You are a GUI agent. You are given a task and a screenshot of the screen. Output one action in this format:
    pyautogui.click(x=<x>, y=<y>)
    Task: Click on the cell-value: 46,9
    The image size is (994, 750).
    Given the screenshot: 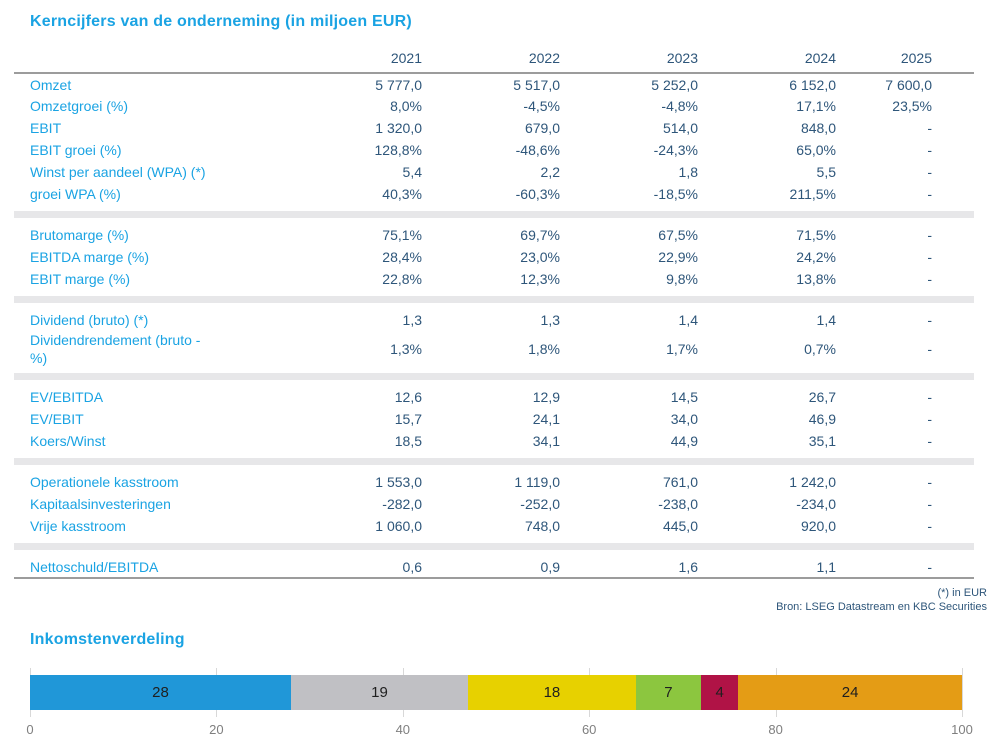 What is the action you would take?
    pyautogui.click(x=822, y=419)
    